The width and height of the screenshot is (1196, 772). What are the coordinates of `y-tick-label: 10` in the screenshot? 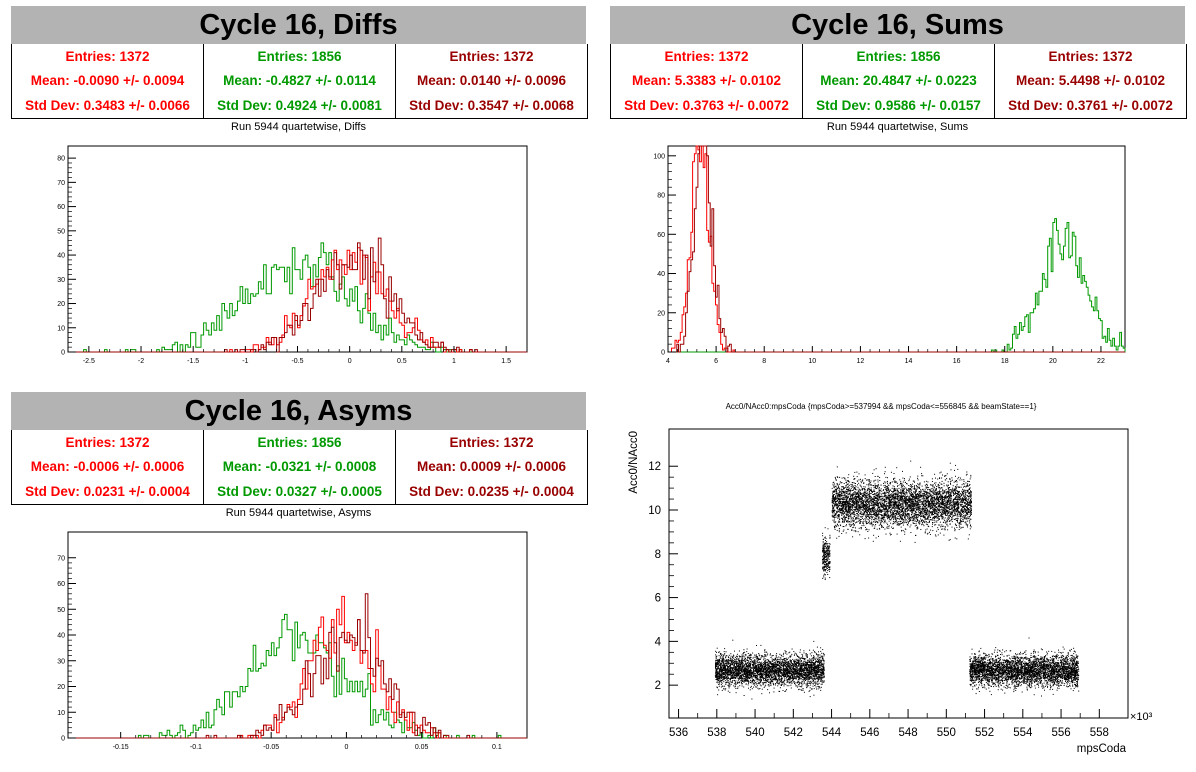 It's located at (61, 713).